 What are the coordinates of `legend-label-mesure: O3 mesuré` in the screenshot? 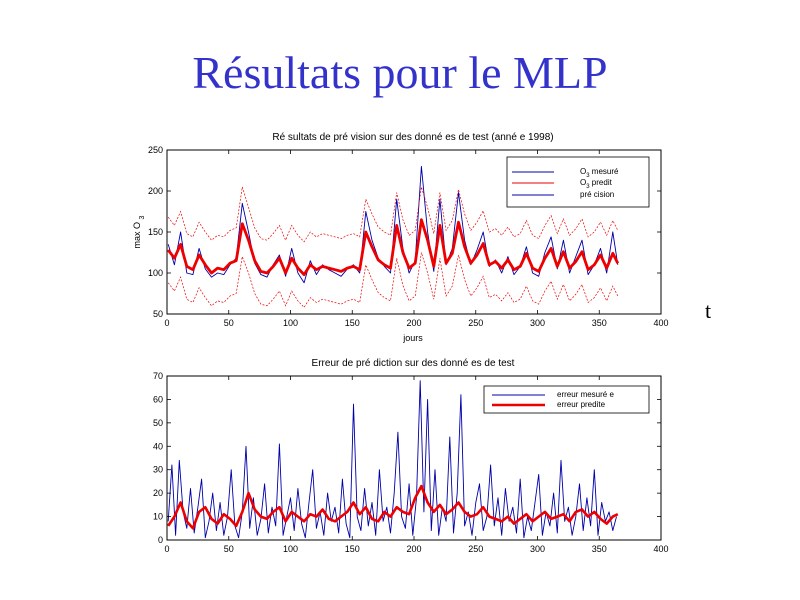 It's located at (599, 173).